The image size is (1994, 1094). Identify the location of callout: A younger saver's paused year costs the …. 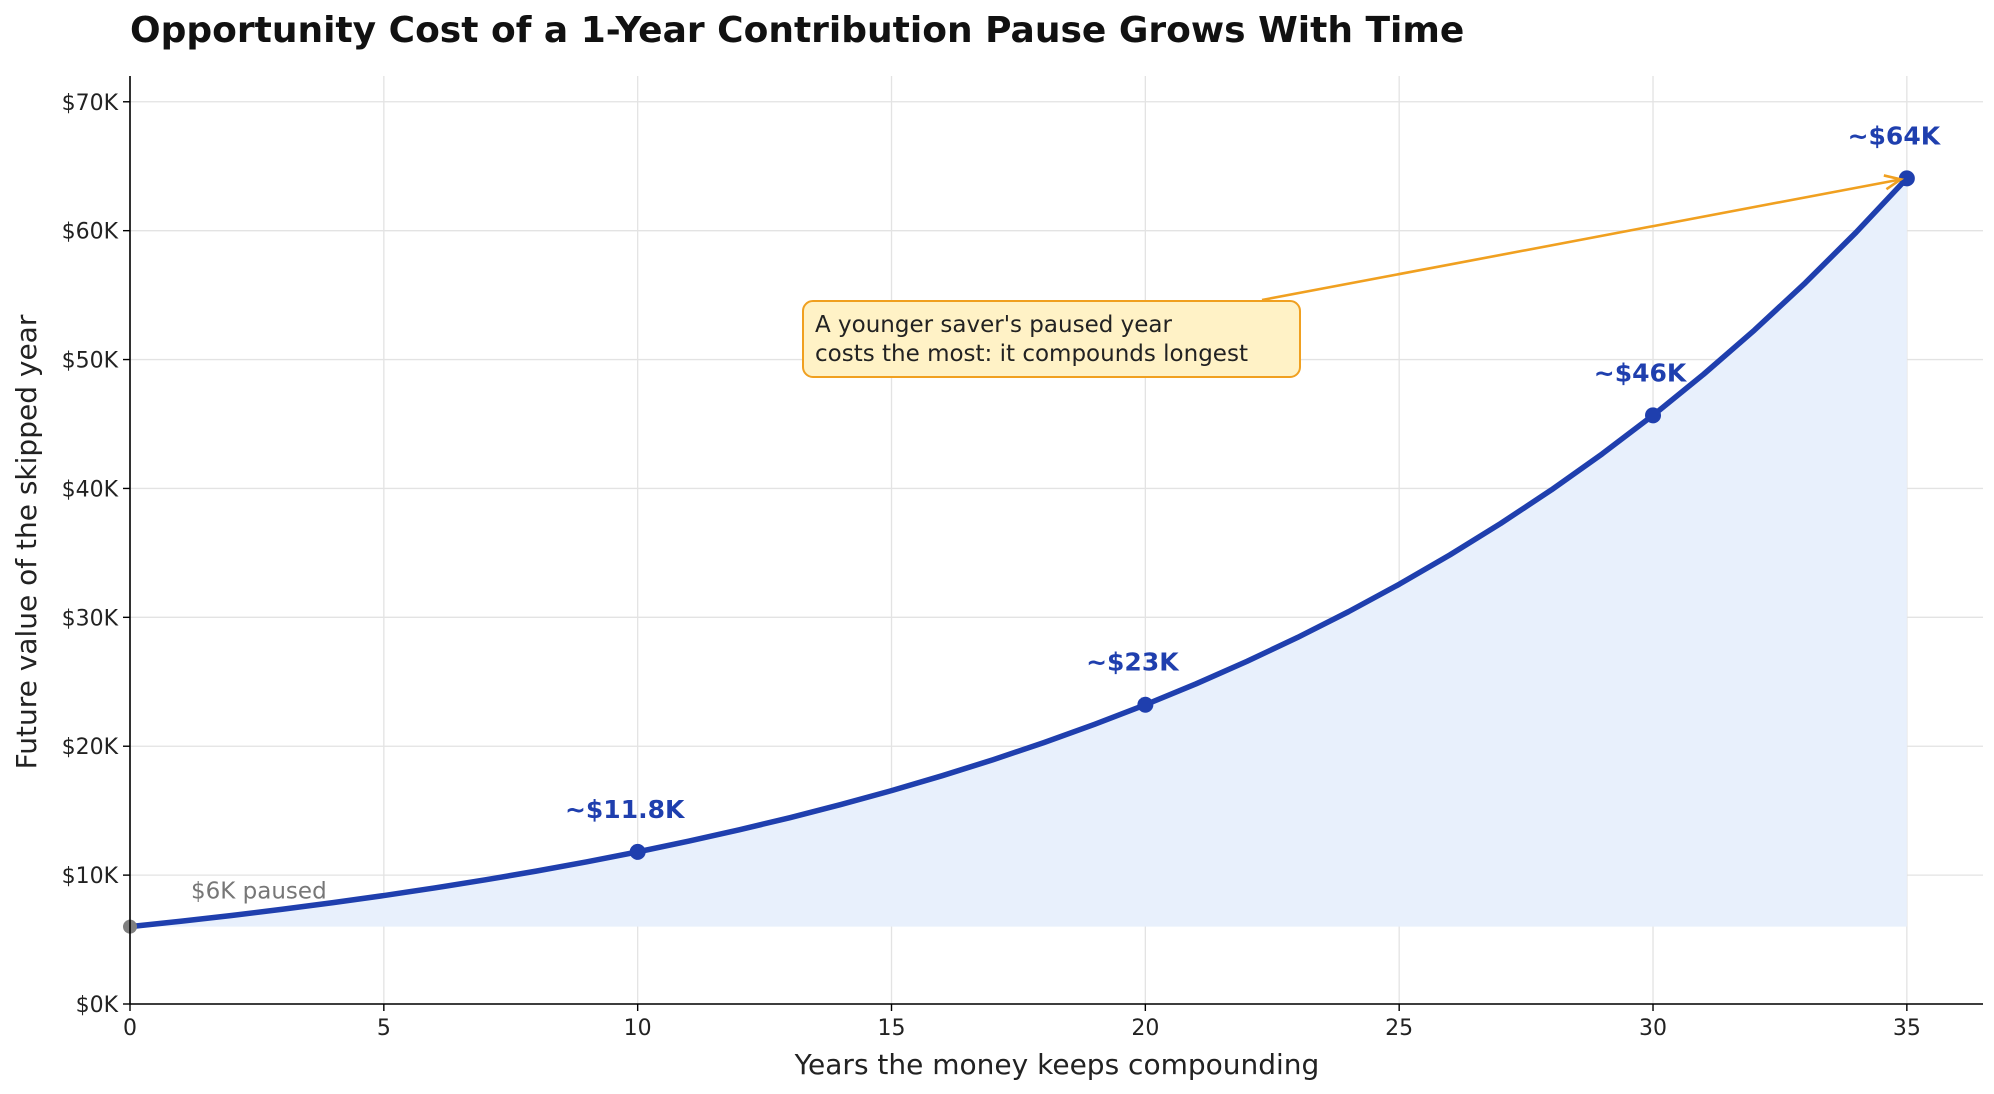
(1353, 276).